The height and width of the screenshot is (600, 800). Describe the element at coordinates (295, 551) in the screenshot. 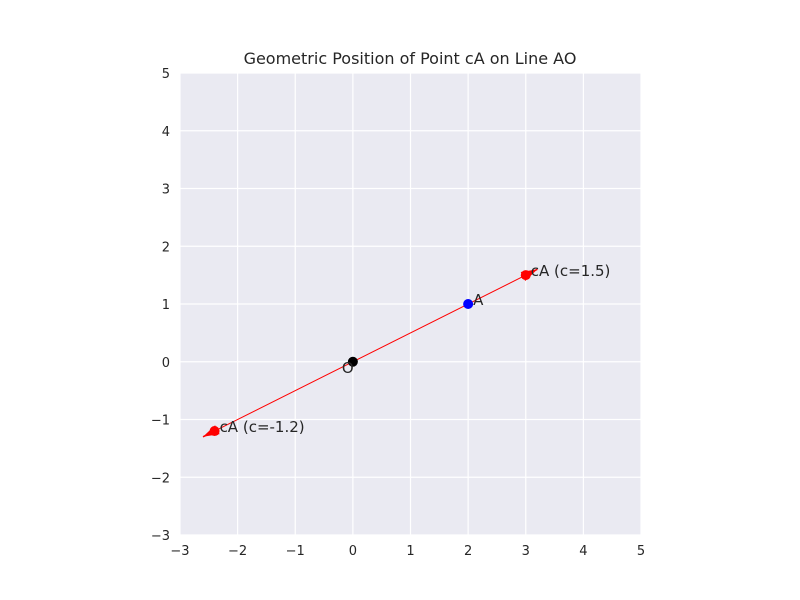

I see `x-tick-label-2: −1` at that location.